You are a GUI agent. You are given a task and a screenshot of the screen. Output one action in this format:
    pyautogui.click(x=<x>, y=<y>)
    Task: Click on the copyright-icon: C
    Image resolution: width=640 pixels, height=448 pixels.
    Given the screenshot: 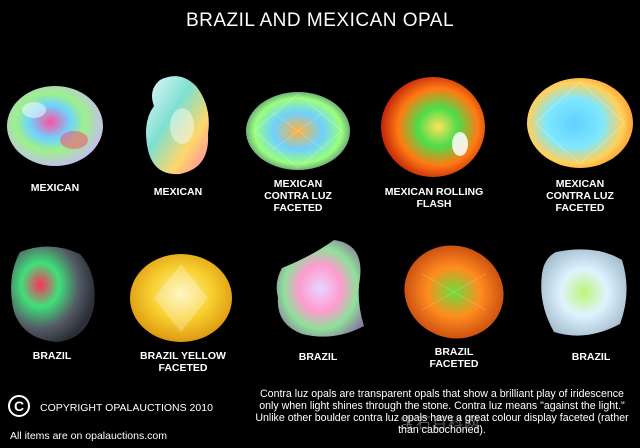 What is the action you would take?
    pyautogui.click(x=19, y=406)
    